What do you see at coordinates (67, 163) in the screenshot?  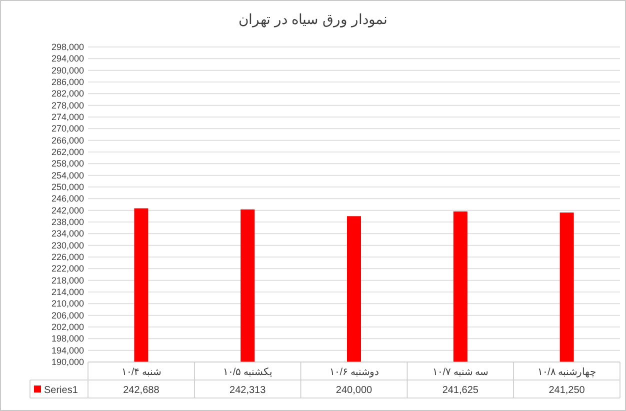 I see `y-tick-label: 258,000` at bounding box center [67, 163].